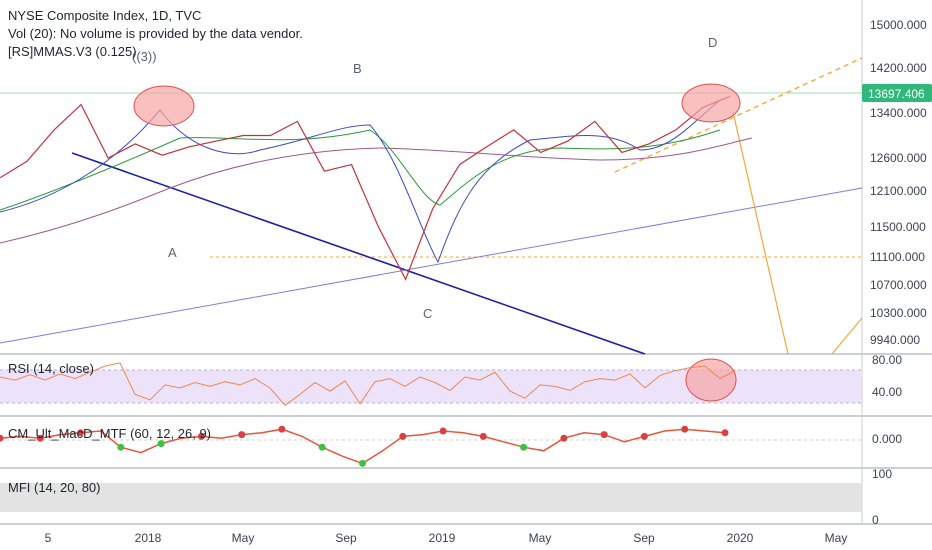 This screenshot has width=932, height=550. What do you see at coordinates (360, 170) in the screenshot?
I see `ma-mid-line` at bounding box center [360, 170].